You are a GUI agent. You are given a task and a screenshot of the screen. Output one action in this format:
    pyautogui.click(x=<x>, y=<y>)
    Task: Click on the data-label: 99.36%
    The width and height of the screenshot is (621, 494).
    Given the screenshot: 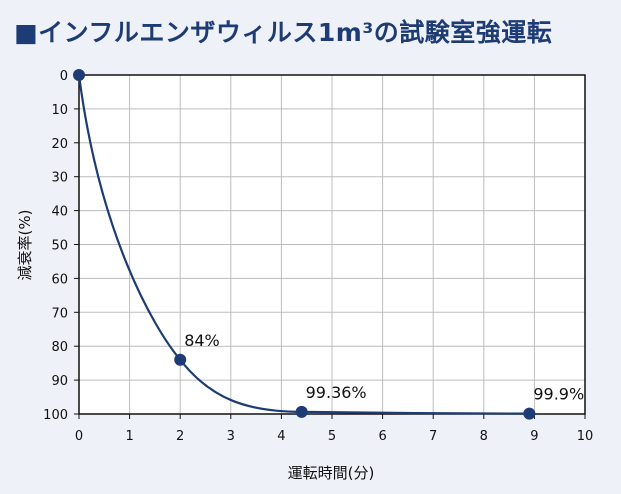 What is the action you would take?
    pyautogui.click(x=336, y=392)
    